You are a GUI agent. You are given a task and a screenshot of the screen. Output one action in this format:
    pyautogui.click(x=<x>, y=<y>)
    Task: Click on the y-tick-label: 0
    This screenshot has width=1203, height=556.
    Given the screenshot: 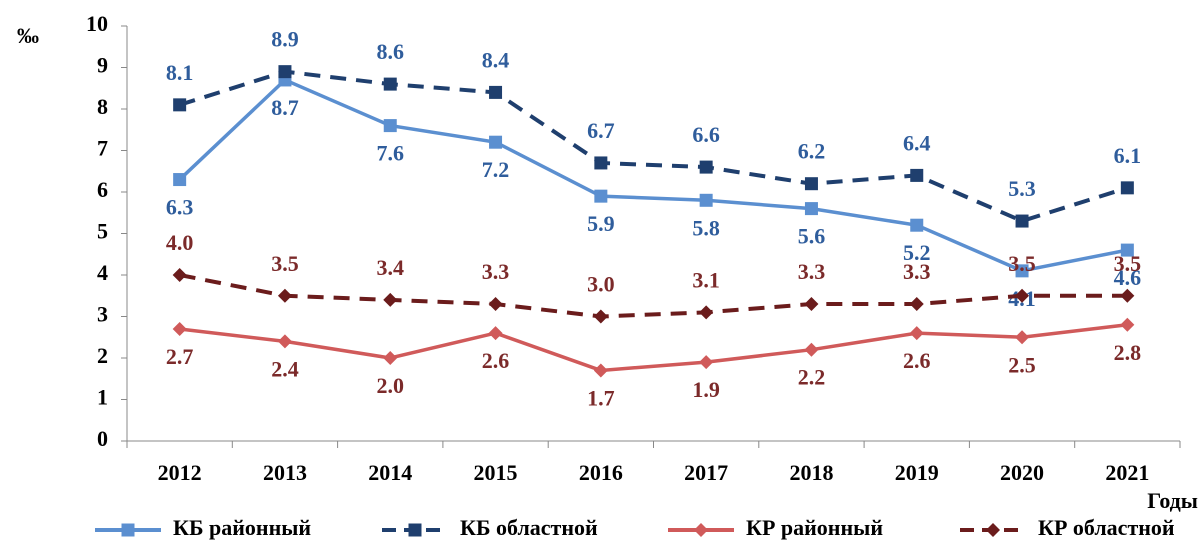 What is the action you would take?
    pyautogui.click(x=102, y=438)
    